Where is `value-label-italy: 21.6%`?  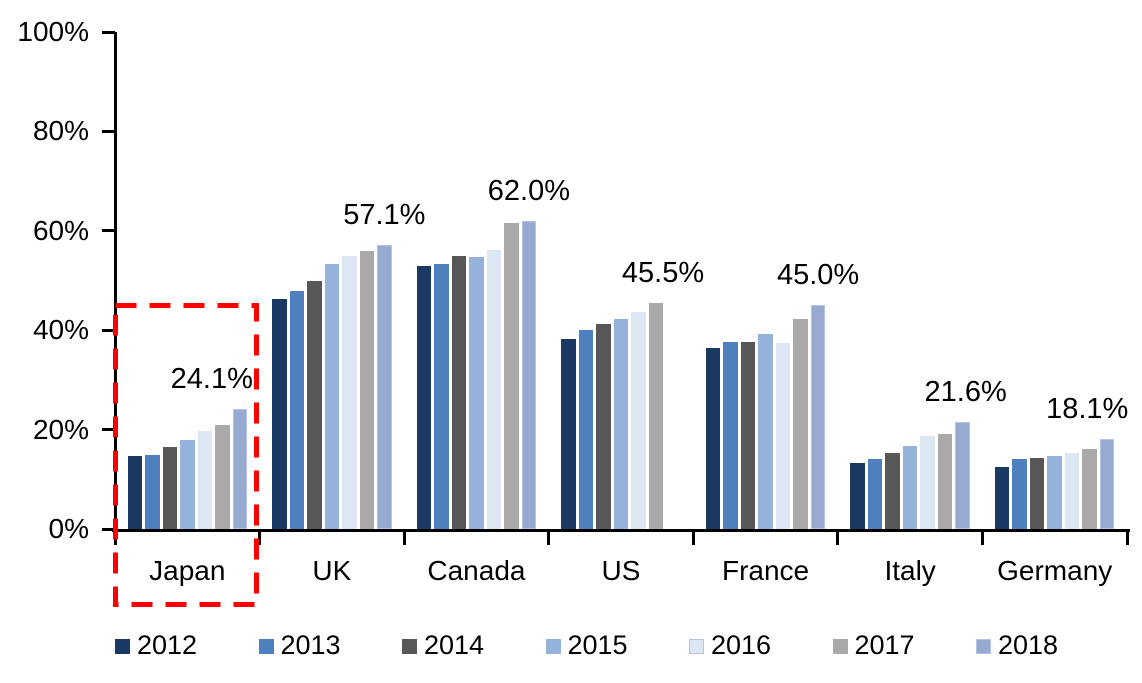
value-label-italy: 21.6% is located at coordinates (965, 391).